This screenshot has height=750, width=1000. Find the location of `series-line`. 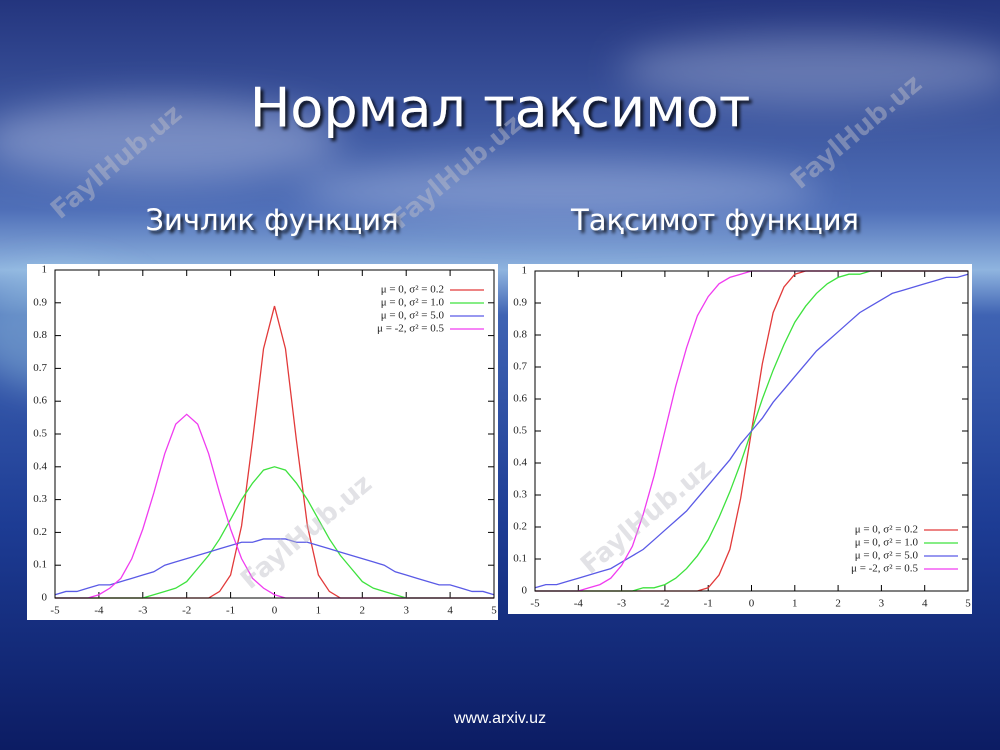

series-line is located at coordinates (274, 567).